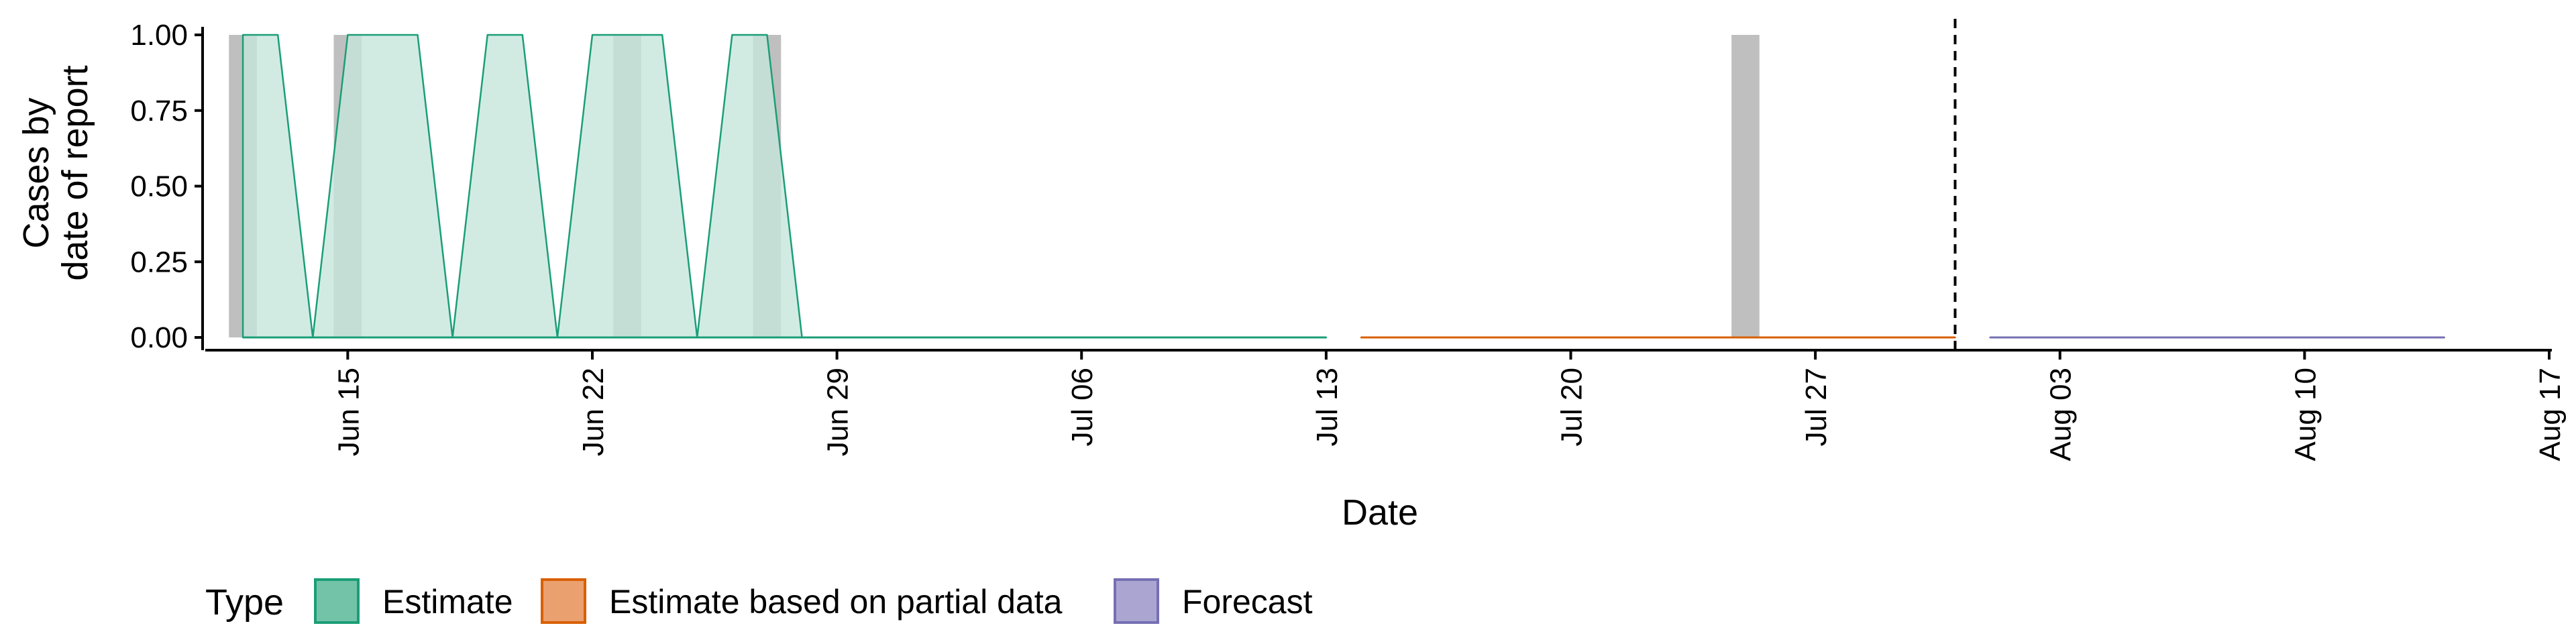  I want to click on x-tick-label: Jul 13, so click(1327, 407).